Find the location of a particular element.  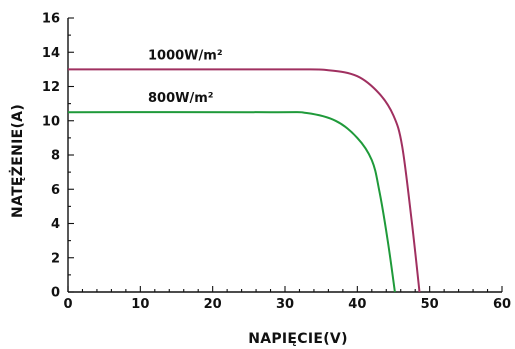

y-tick-label: 6 is located at coordinates (55, 190).